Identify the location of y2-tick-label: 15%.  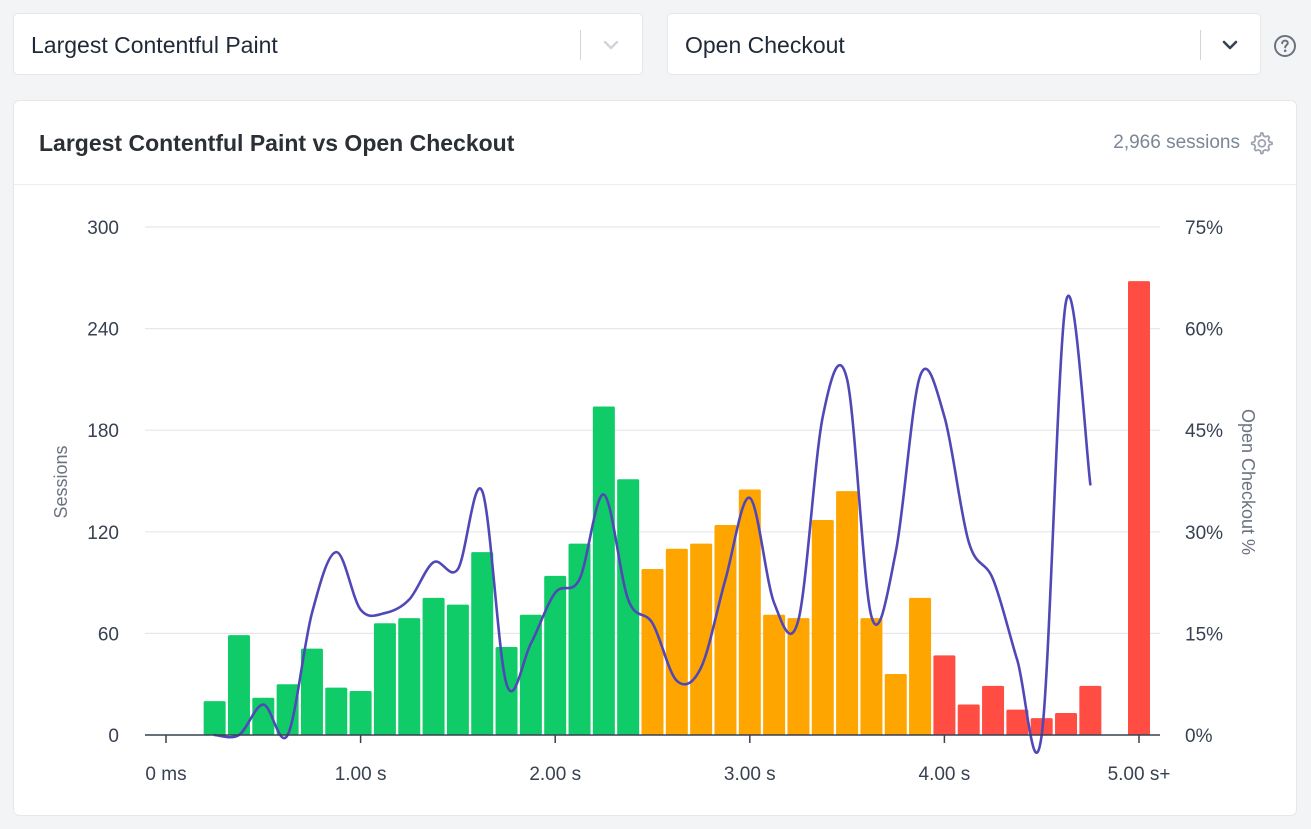
(1204, 634).